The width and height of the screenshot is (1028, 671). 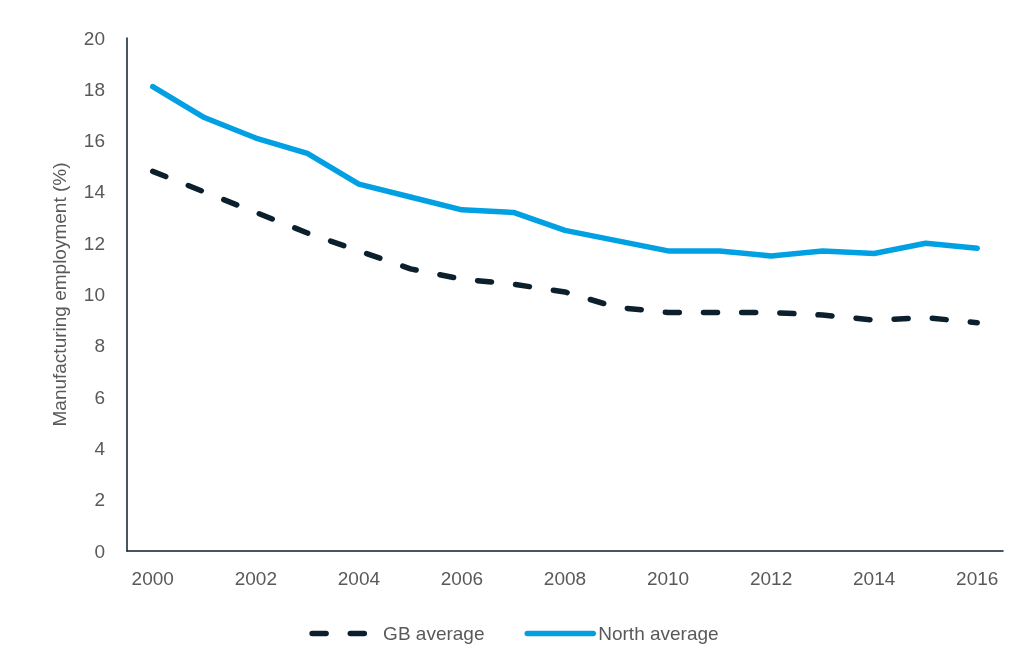 What do you see at coordinates (255, 578) in the screenshot?
I see `x-tick-label: 2002` at bounding box center [255, 578].